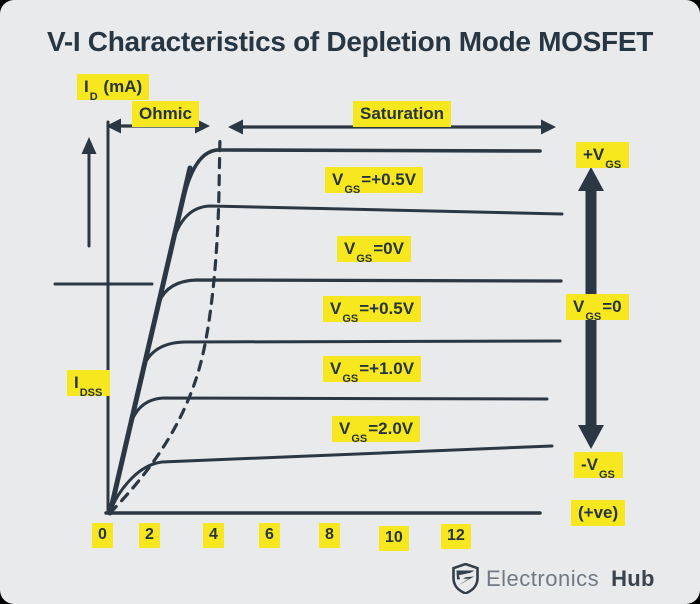 The height and width of the screenshot is (604, 700). What do you see at coordinates (597, 308) in the screenshot?
I see `vgs-zero-label: VGS=0` at bounding box center [597, 308].